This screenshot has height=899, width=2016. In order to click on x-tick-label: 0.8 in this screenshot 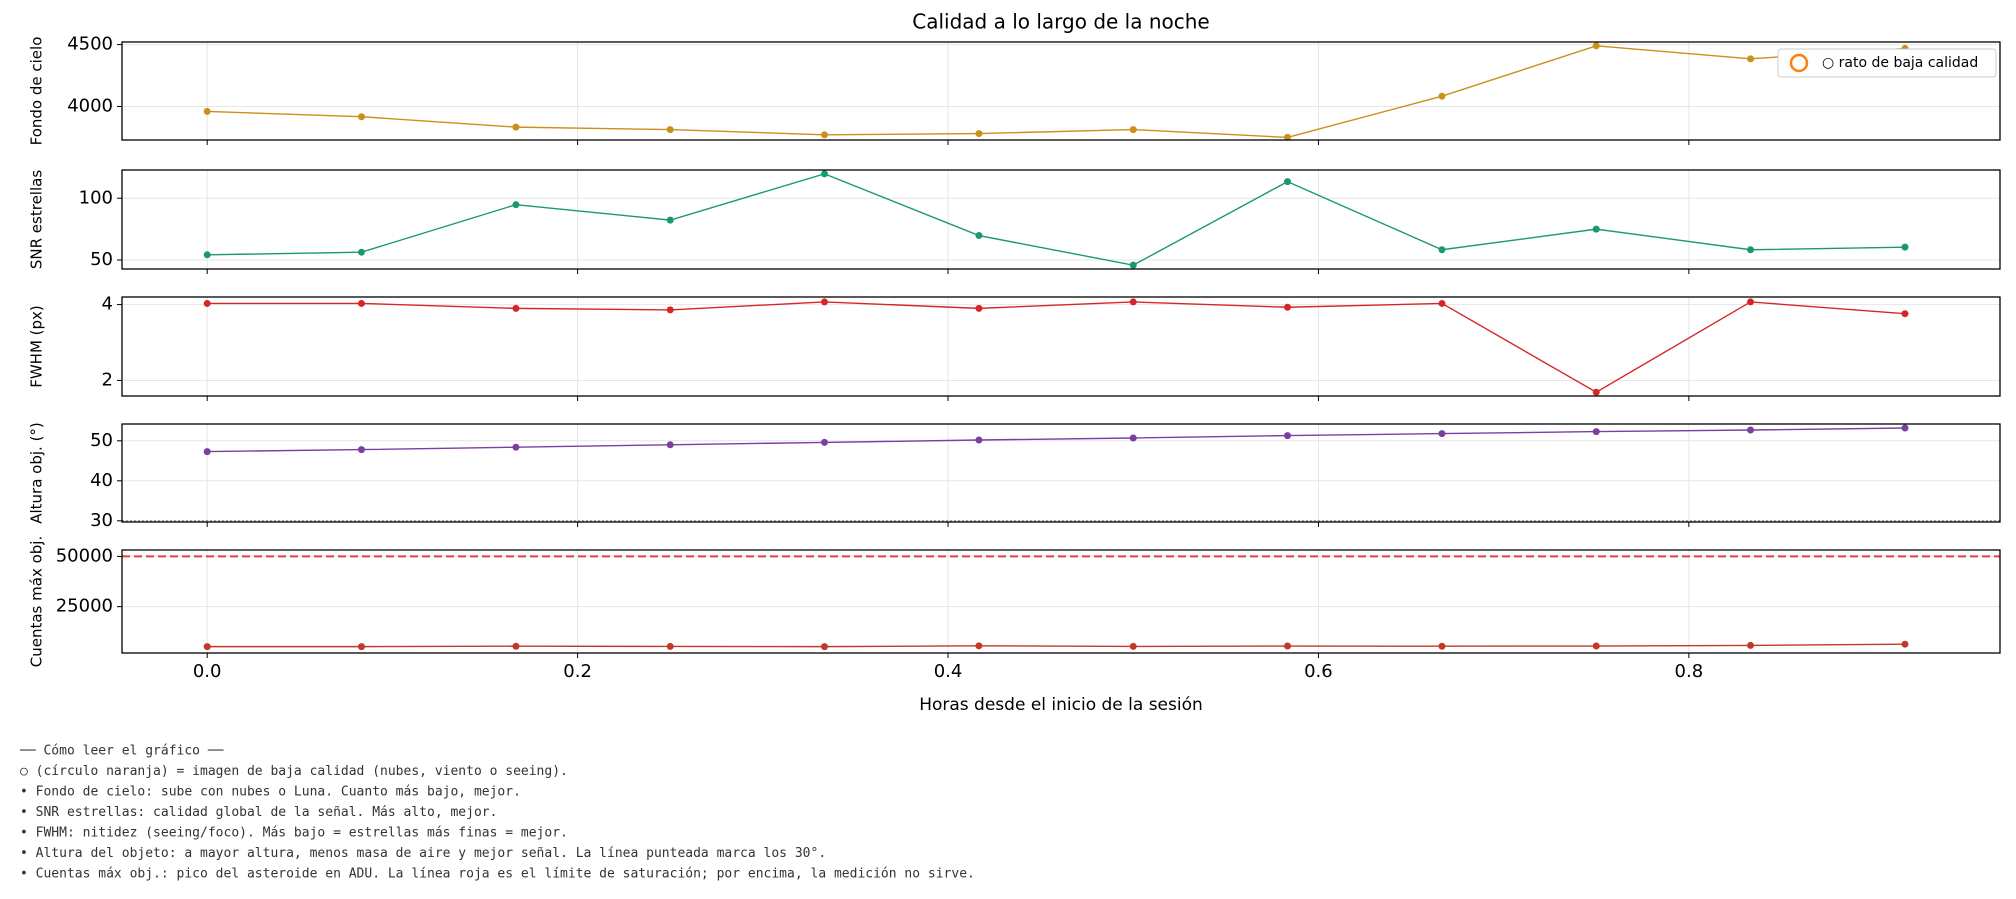, I will do `click(1689, 671)`.